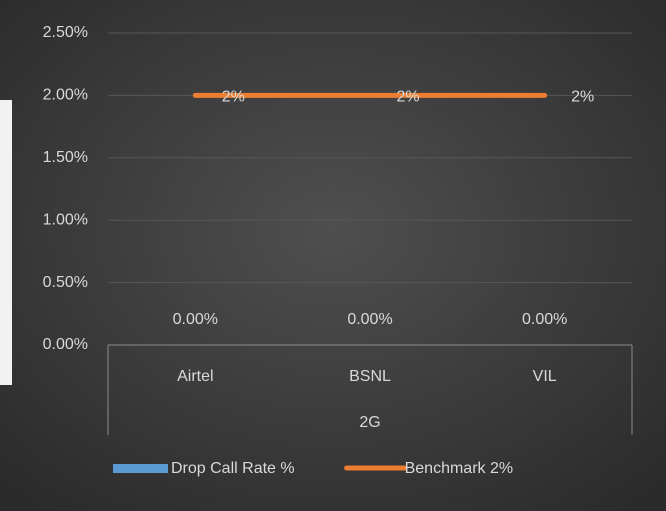 Image resolution: width=666 pixels, height=511 pixels. I want to click on y-tick-label: 2.00%, so click(65, 95).